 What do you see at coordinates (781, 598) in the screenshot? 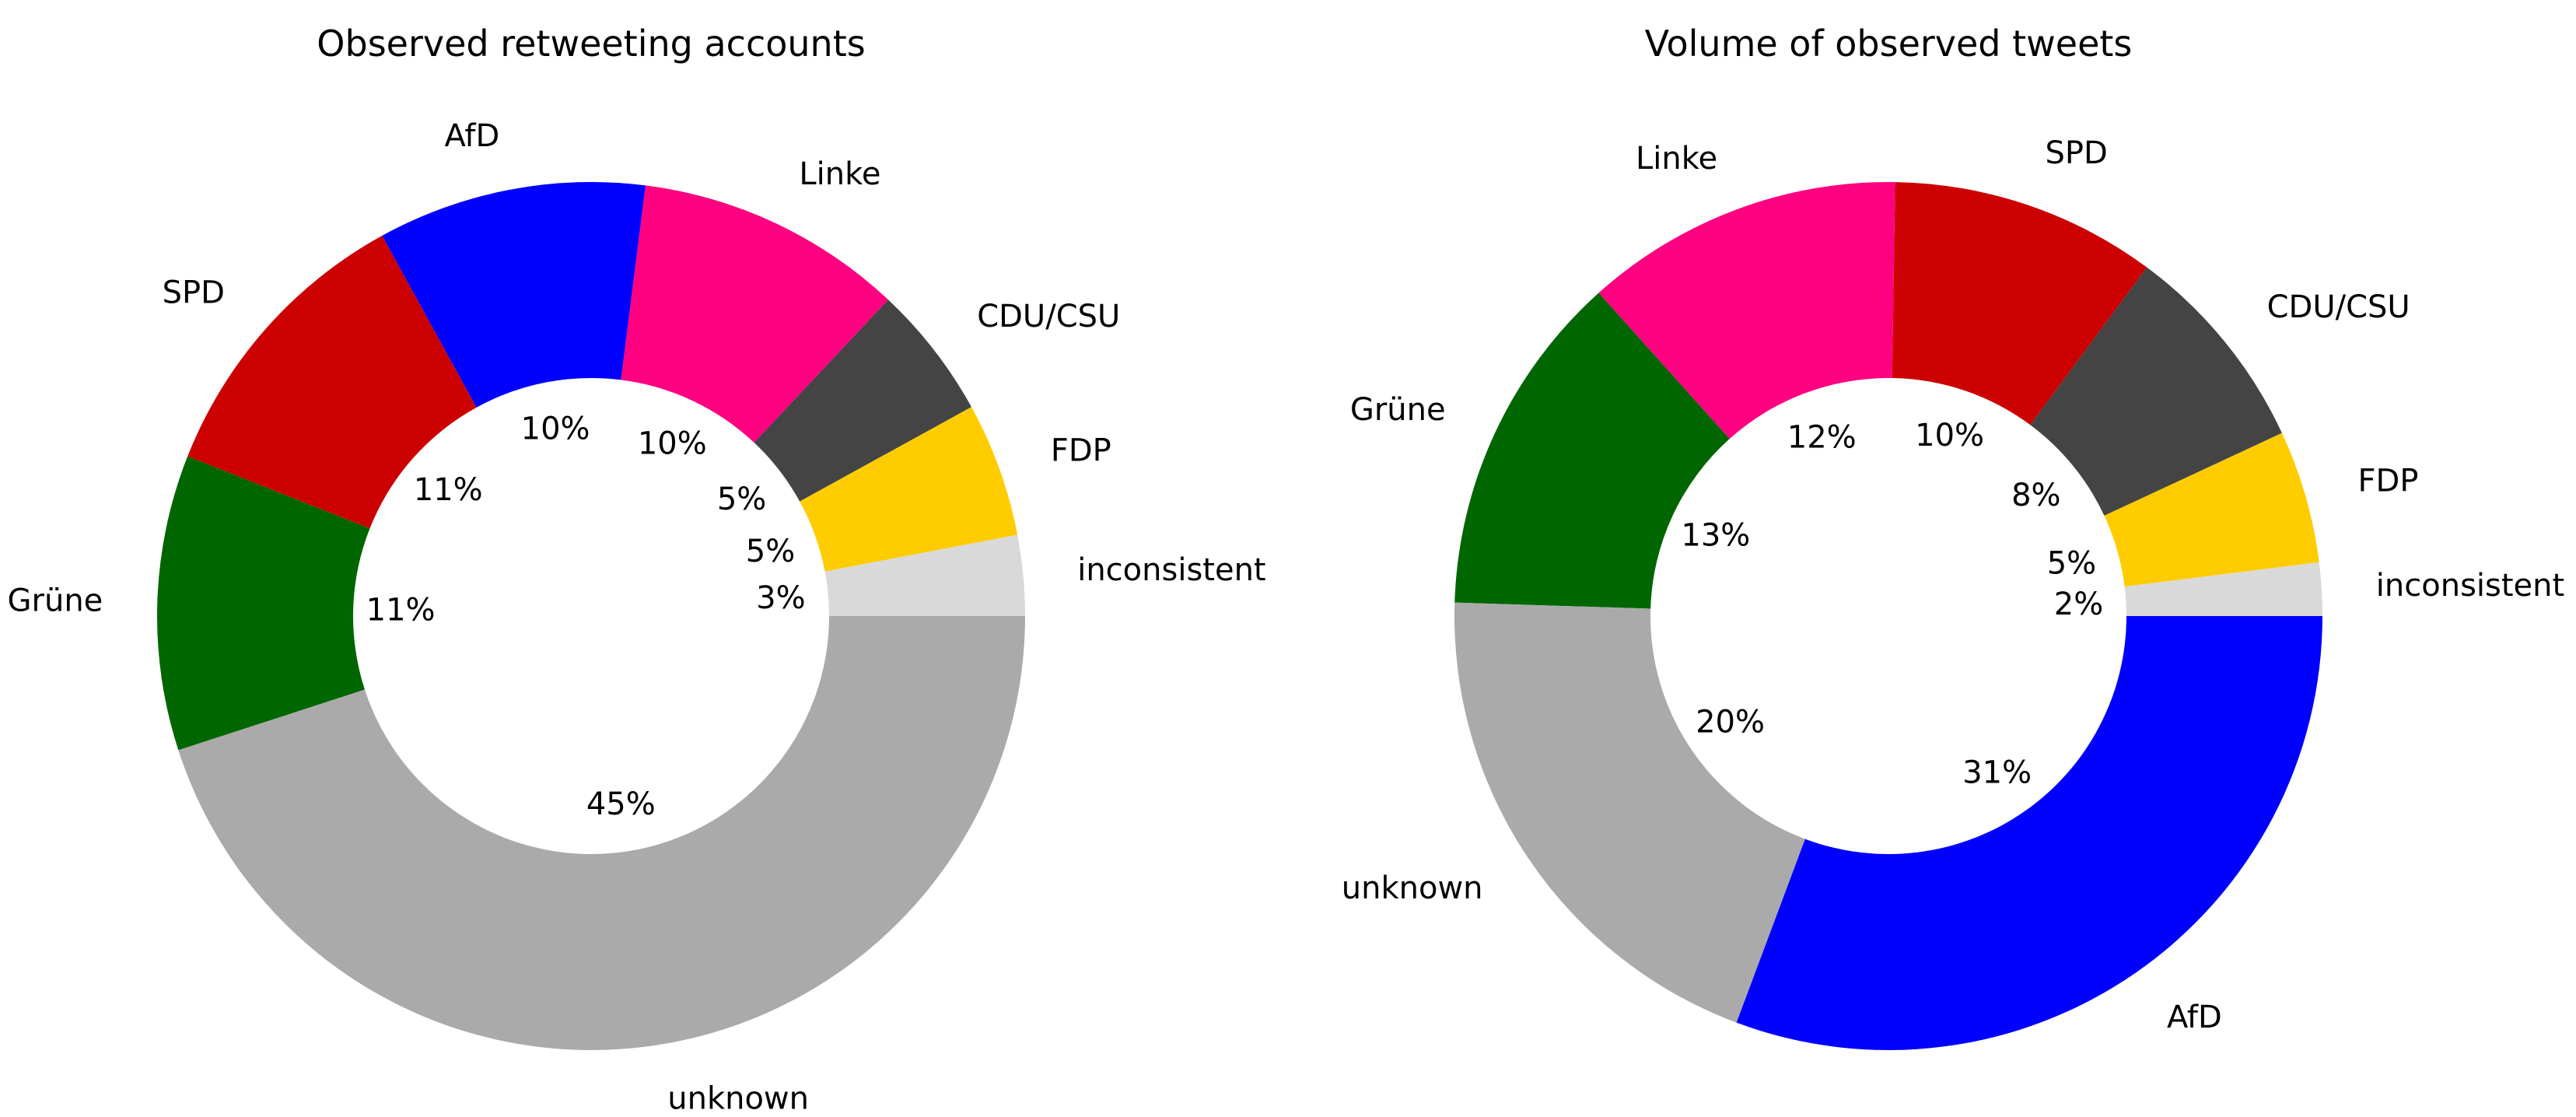
I see `pct-label-inconsistent: 3%` at bounding box center [781, 598].